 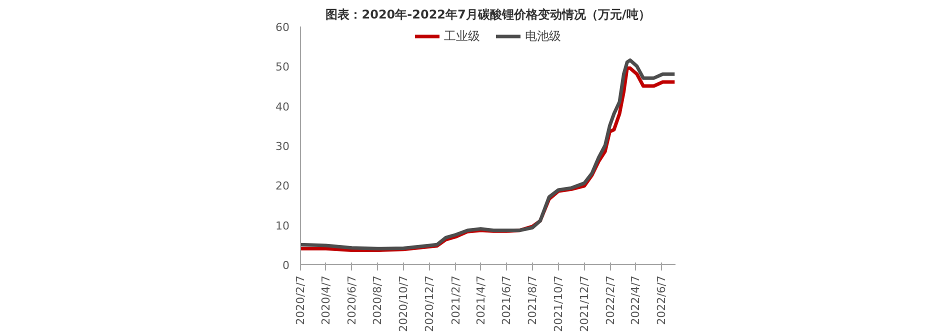 I want to click on x-tick-label: 2021/2/7, so click(x=455, y=300).